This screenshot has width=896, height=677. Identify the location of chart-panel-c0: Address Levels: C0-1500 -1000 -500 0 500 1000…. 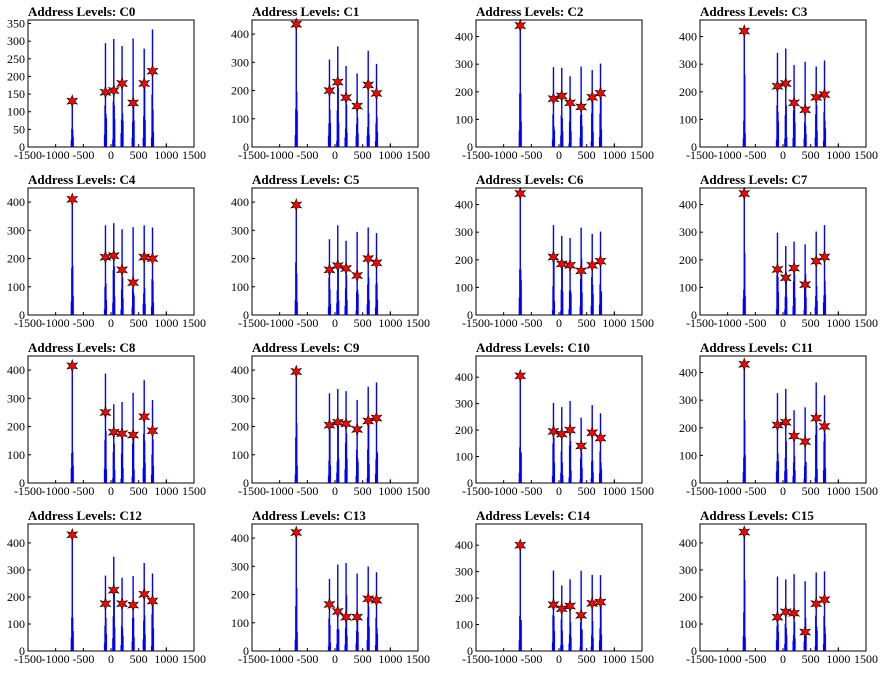
(106, 83).